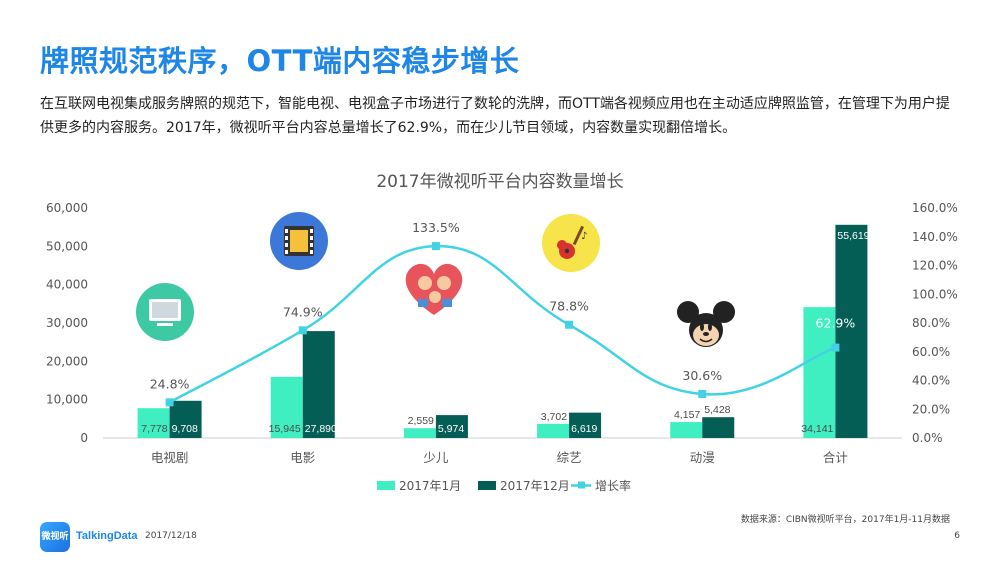 This screenshot has height=563, width=1000. I want to click on category-label: 动漫, so click(702, 457).